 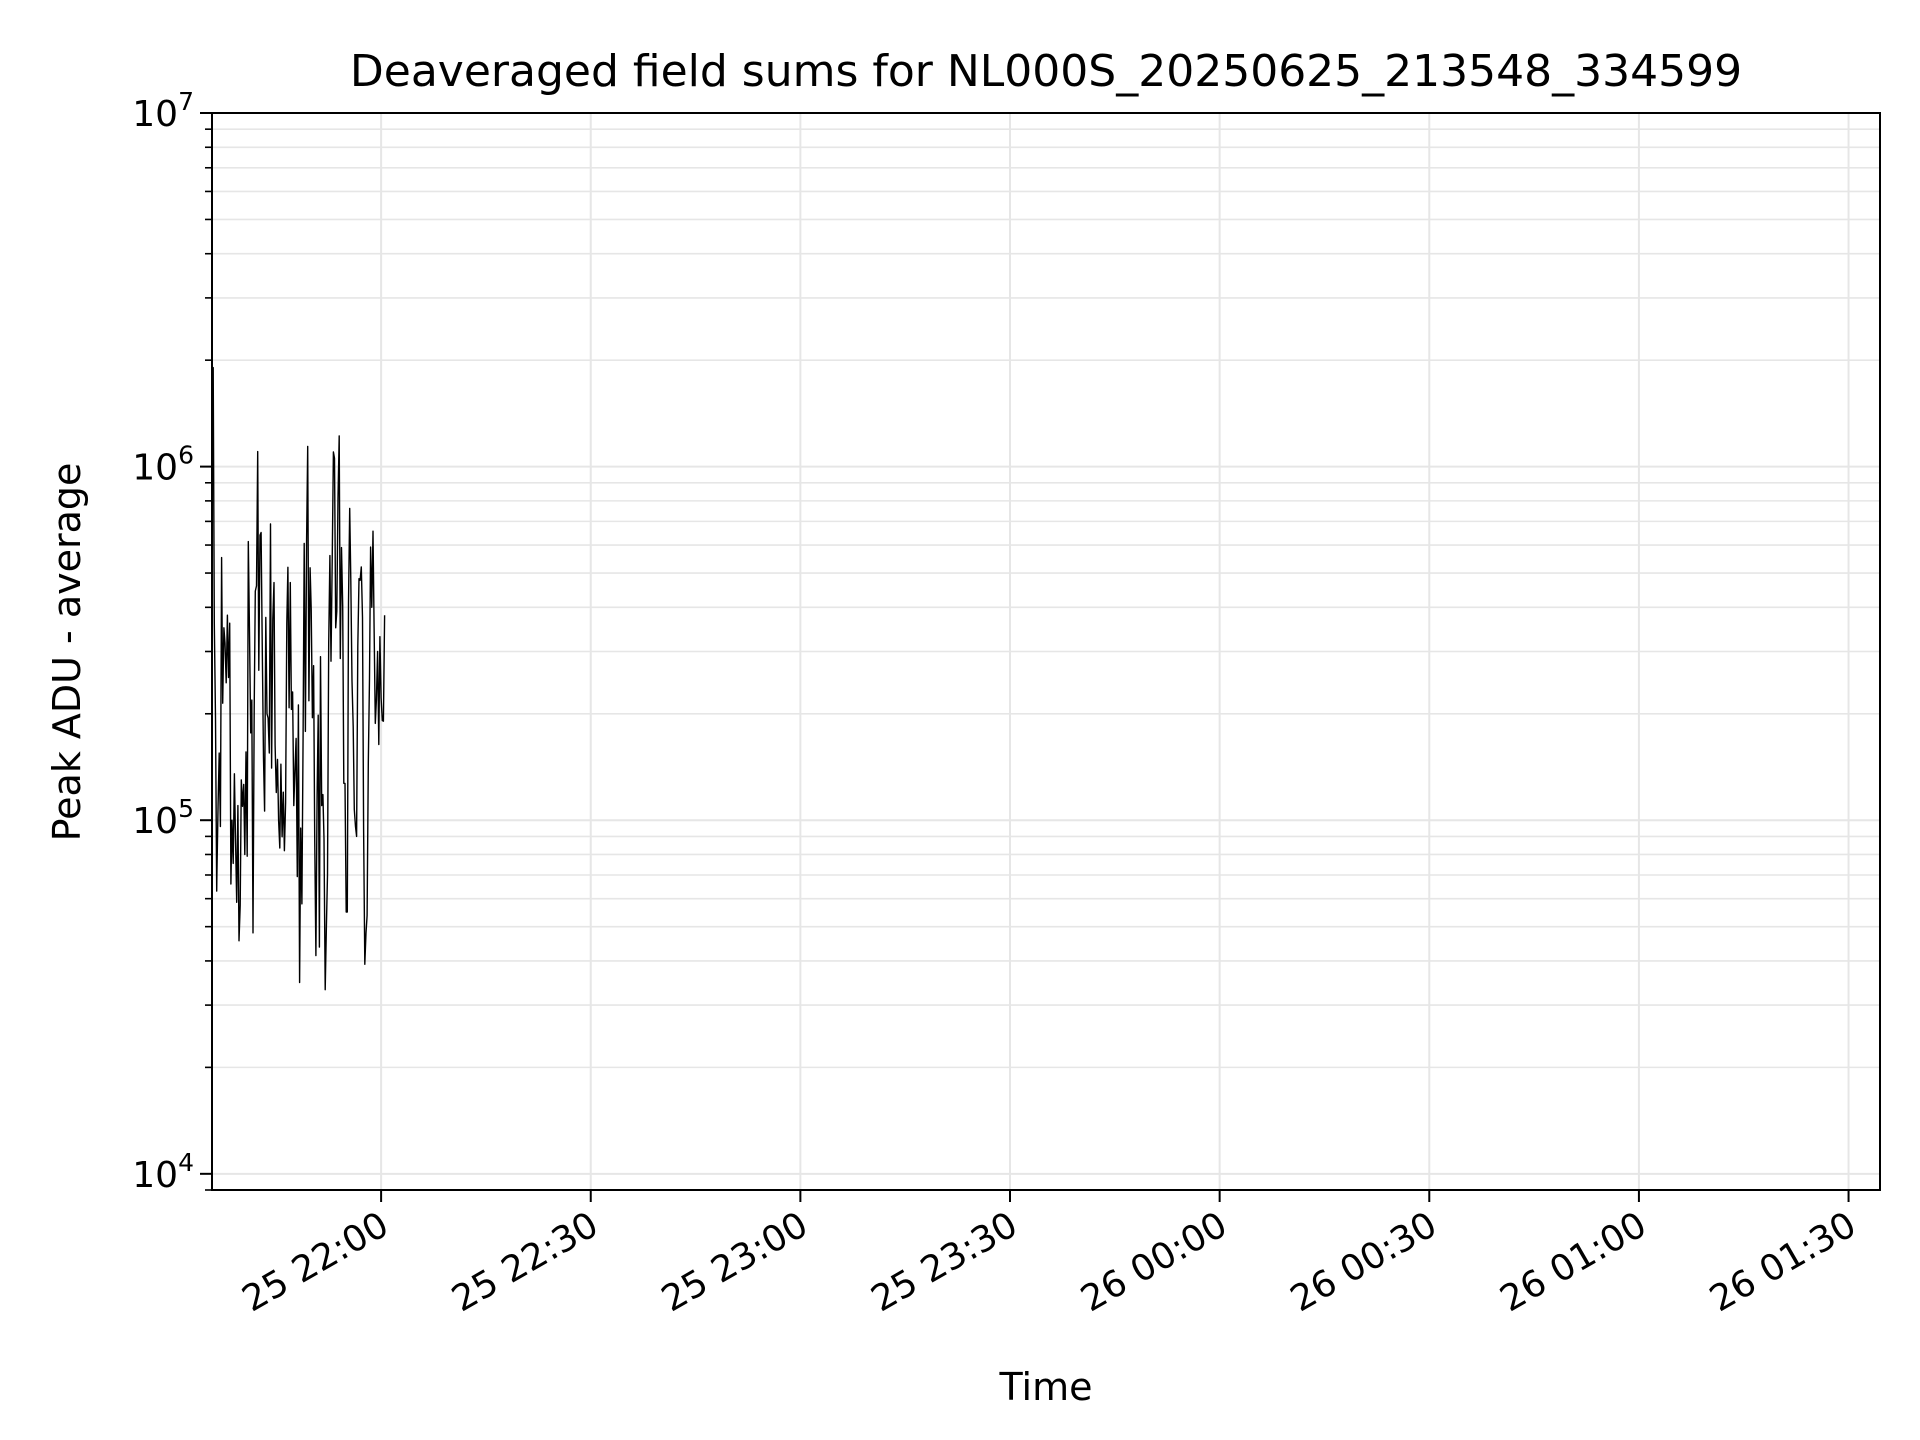 What do you see at coordinates (1154, 1262) in the screenshot?
I see `x-tick-label: 26 00:00` at bounding box center [1154, 1262].